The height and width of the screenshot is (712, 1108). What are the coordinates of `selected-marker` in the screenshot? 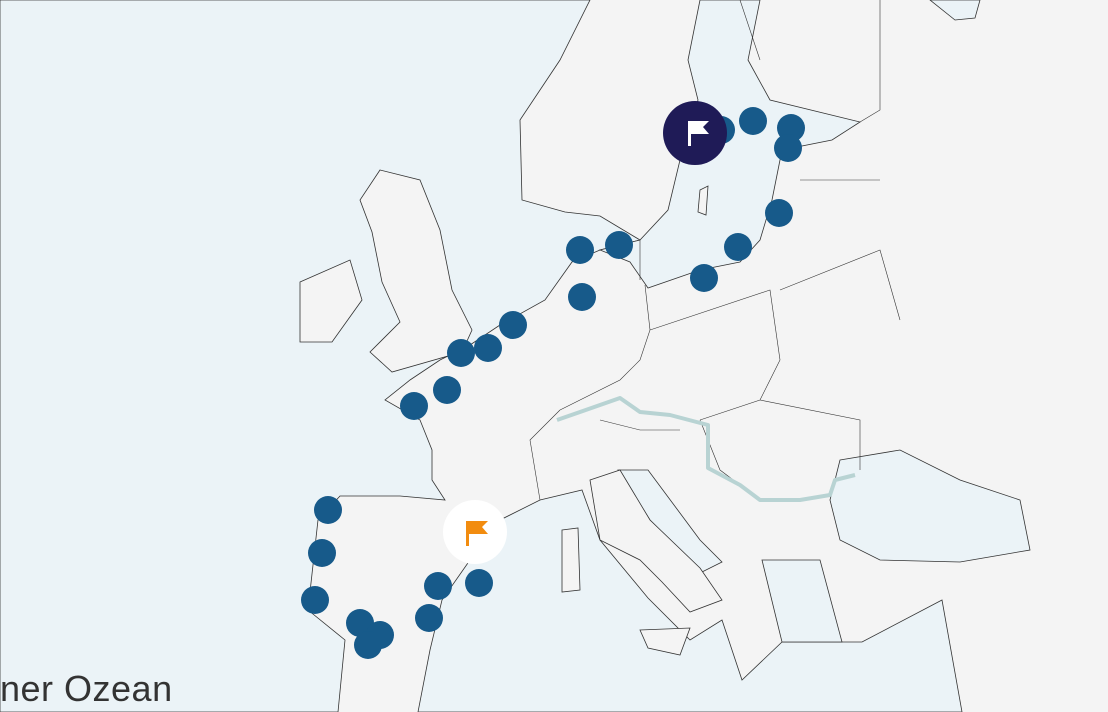 It's located at (695, 133).